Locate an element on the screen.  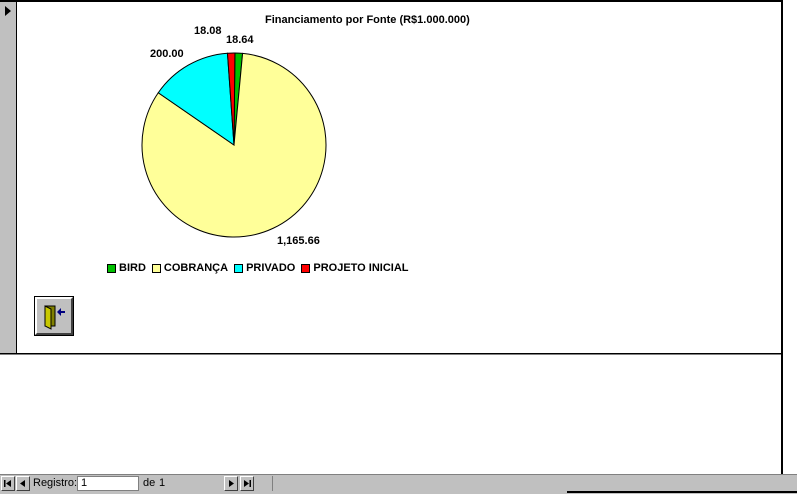
last-record-icon is located at coordinates (247, 483).